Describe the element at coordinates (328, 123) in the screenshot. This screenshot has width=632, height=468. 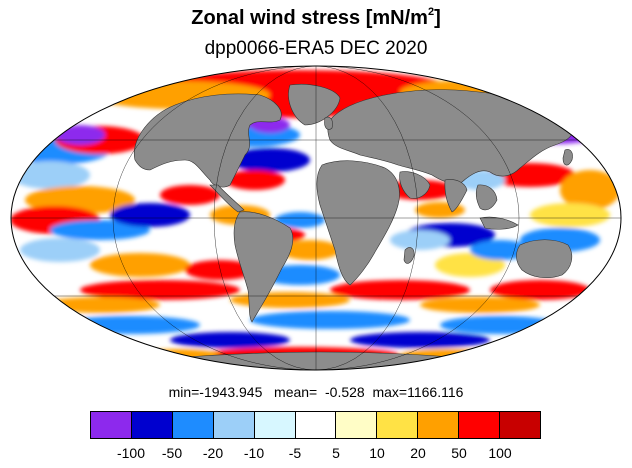
I see `british-isles-land` at that location.